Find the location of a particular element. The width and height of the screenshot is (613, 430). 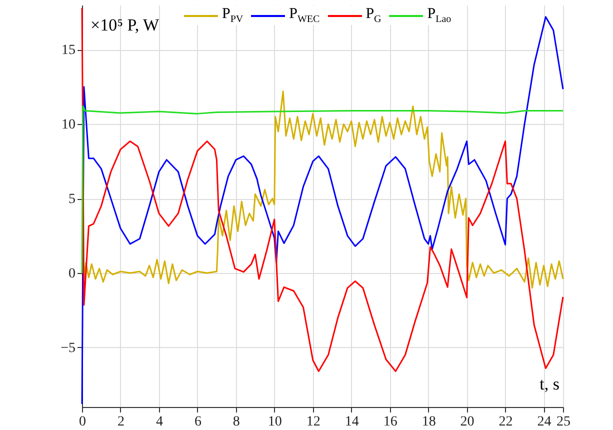

x-tick-label: 14 is located at coordinates (351, 422).